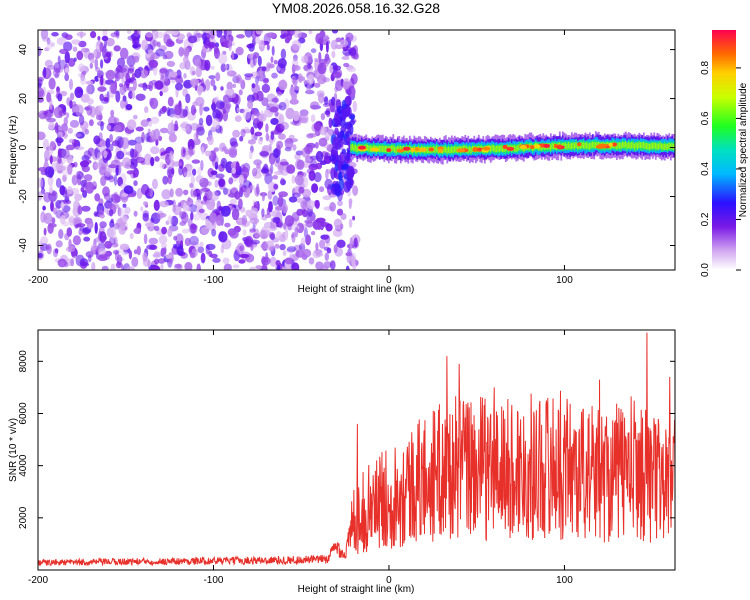 Image resolution: width=750 pixels, height=600 pixels. What do you see at coordinates (213, 580) in the screenshot?
I see `snr-x-tick-label: -100` at bounding box center [213, 580].